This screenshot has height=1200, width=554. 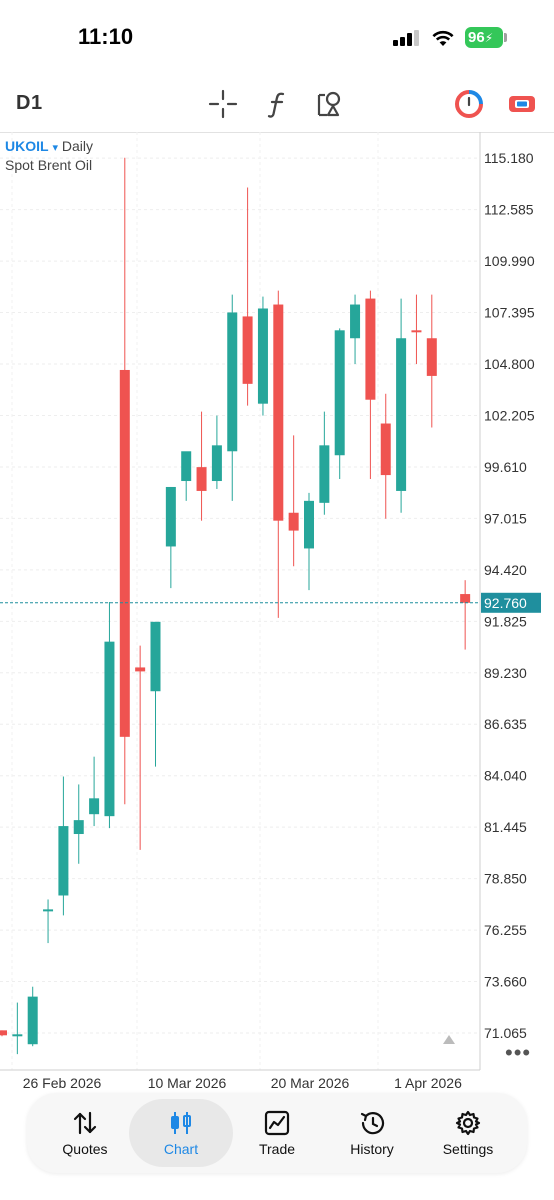 I want to click on battery-indicator: 96⚡, so click(x=484, y=37).